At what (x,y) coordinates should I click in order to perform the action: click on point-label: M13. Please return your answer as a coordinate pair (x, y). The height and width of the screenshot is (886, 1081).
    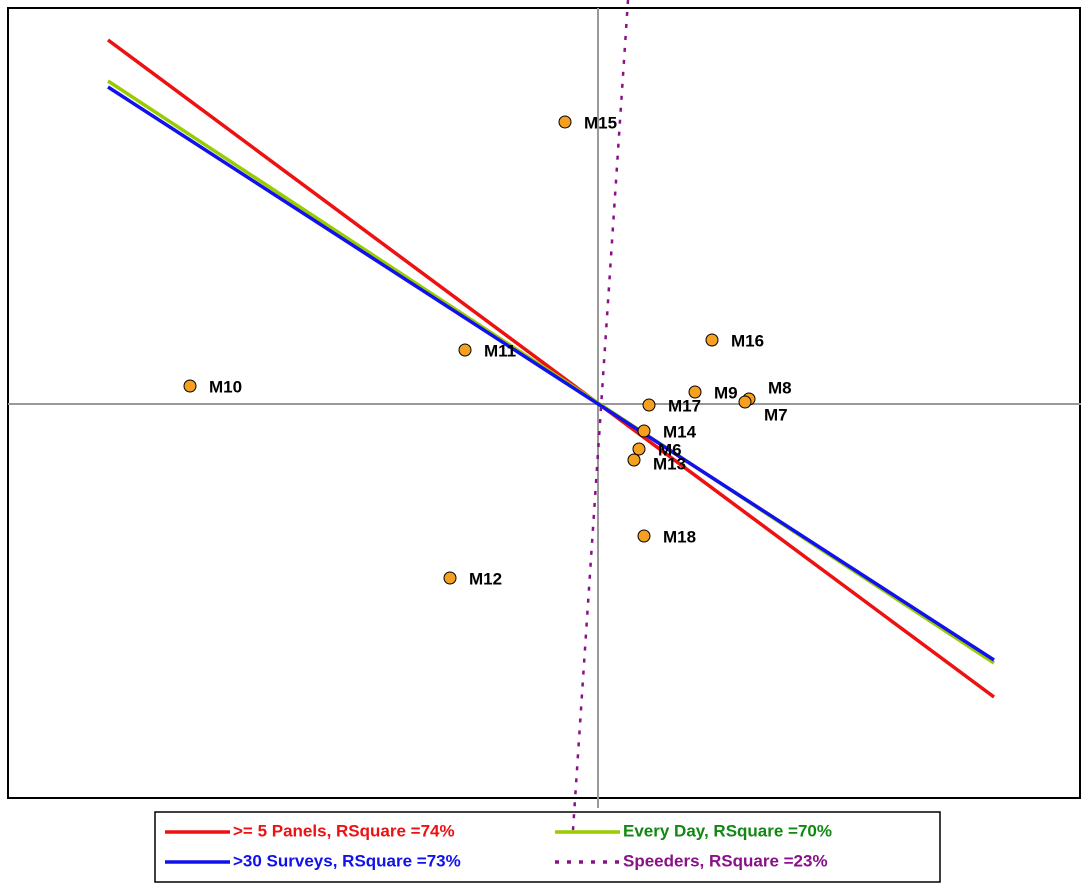
    Looking at the image, I should click on (669, 463).